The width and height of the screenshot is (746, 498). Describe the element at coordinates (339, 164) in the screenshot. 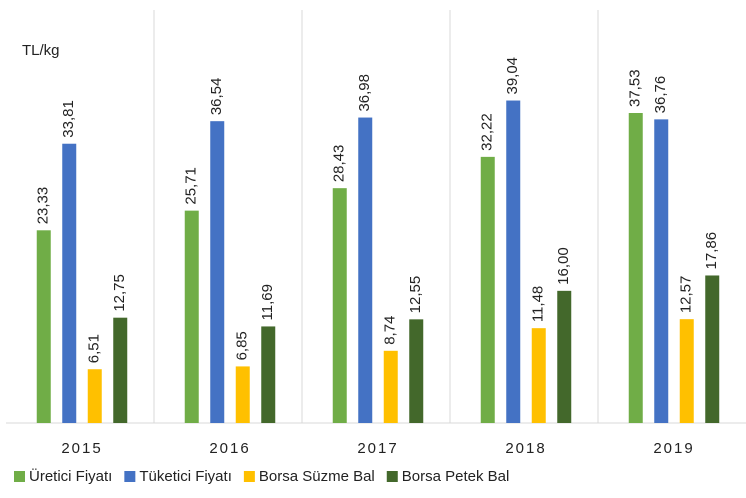

I see `value-label: 28,43` at that location.